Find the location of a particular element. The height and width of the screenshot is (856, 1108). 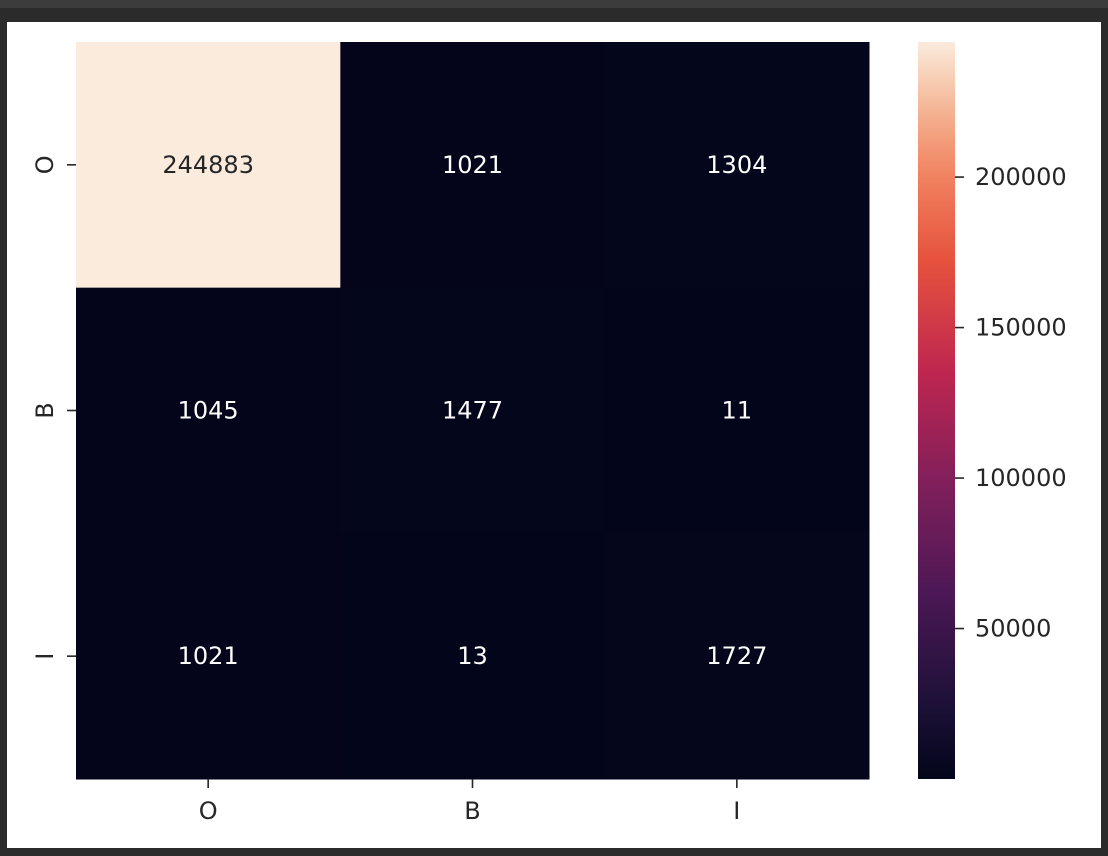

cell-value-label: 1304 is located at coordinates (736, 165).